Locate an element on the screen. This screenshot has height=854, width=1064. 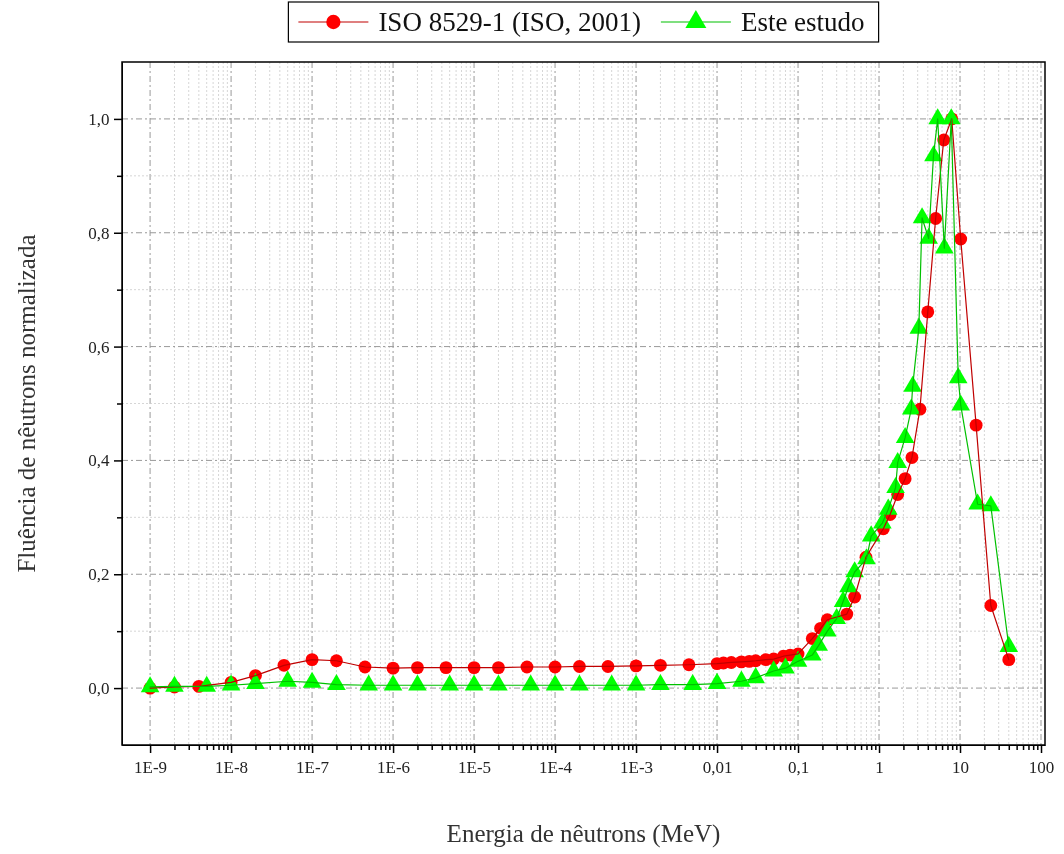
y-axis-title: Fluência de nêutrons normalizada is located at coordinates (26, 403).